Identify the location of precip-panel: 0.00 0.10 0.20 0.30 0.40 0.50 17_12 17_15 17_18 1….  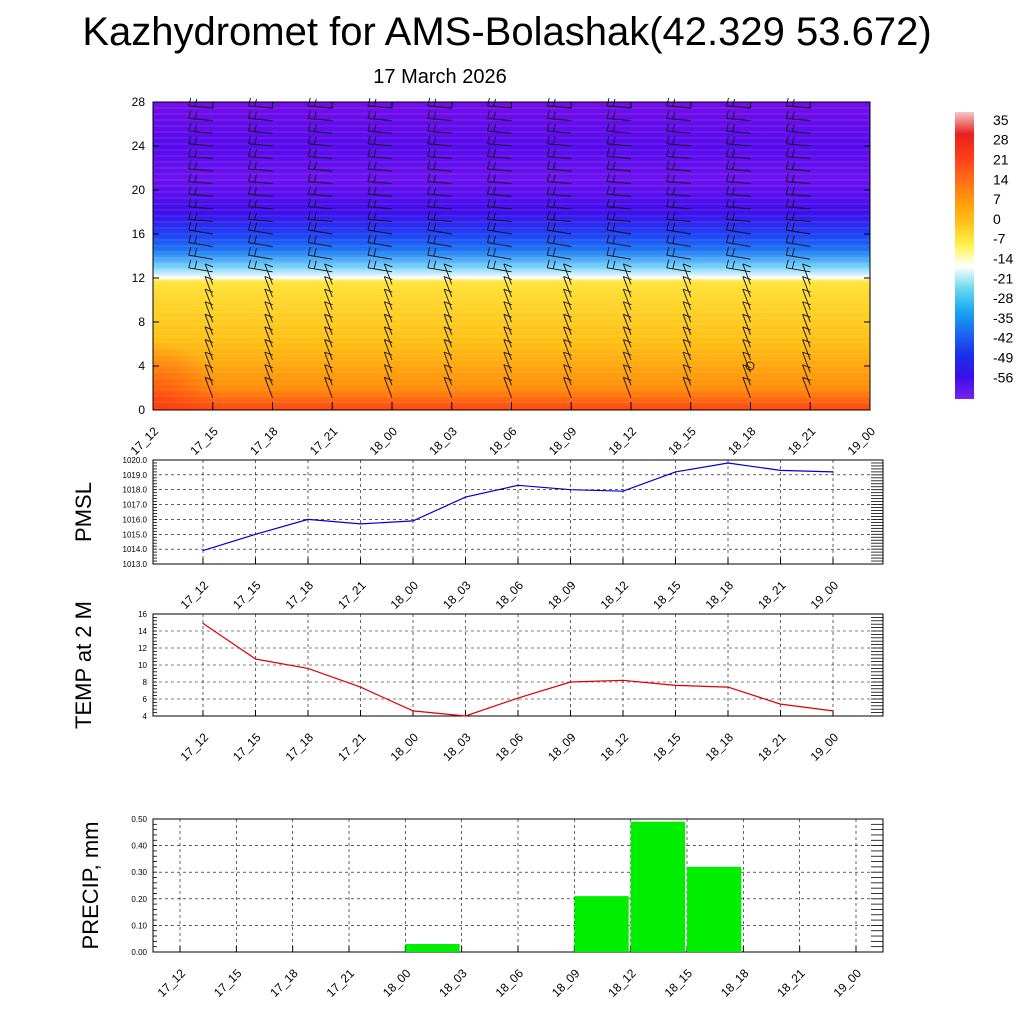
(481, 907).